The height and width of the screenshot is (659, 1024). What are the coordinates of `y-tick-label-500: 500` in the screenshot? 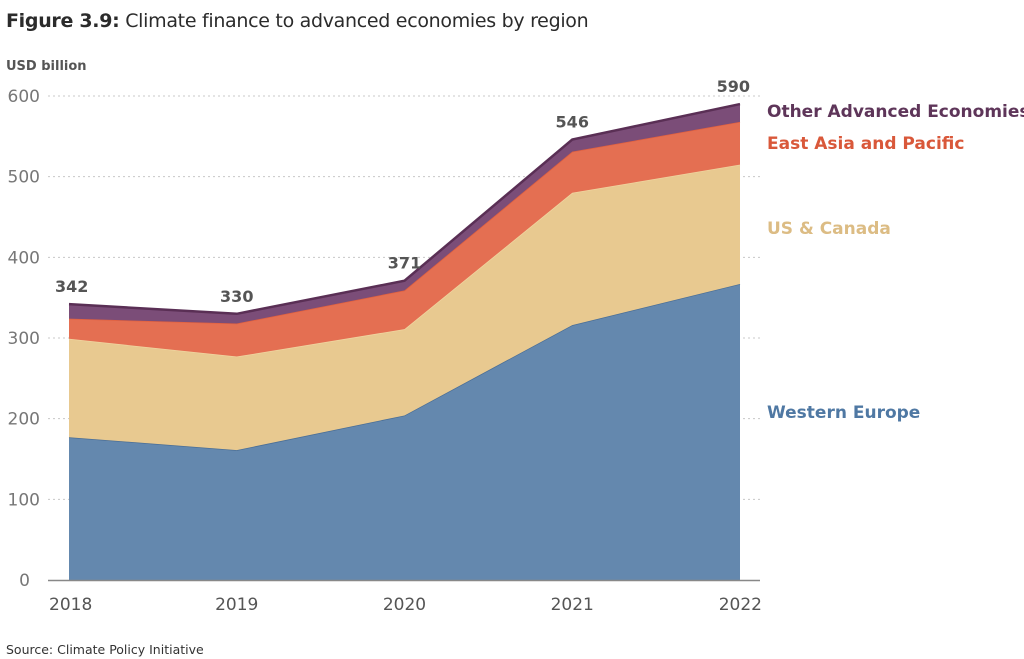 It's located at (24, 178).